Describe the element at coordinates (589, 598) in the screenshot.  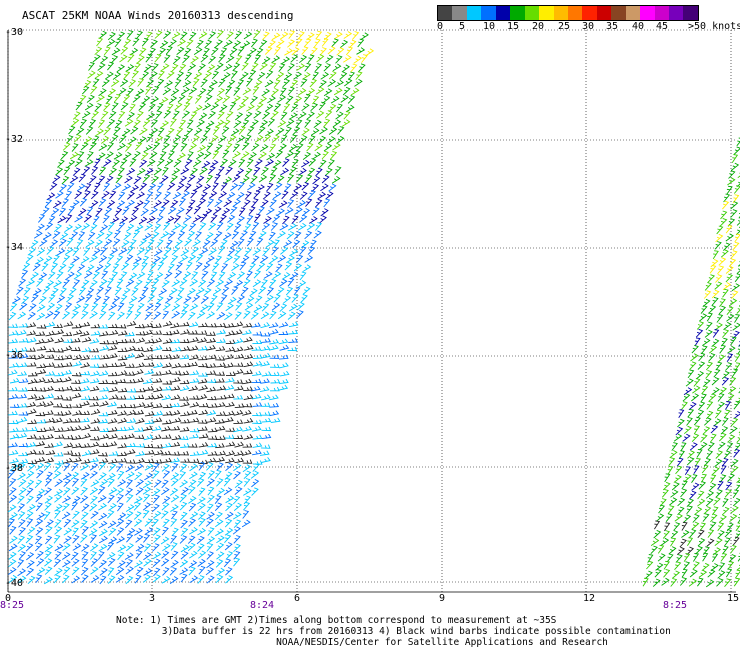
I see `lon-label: 12` at that location.